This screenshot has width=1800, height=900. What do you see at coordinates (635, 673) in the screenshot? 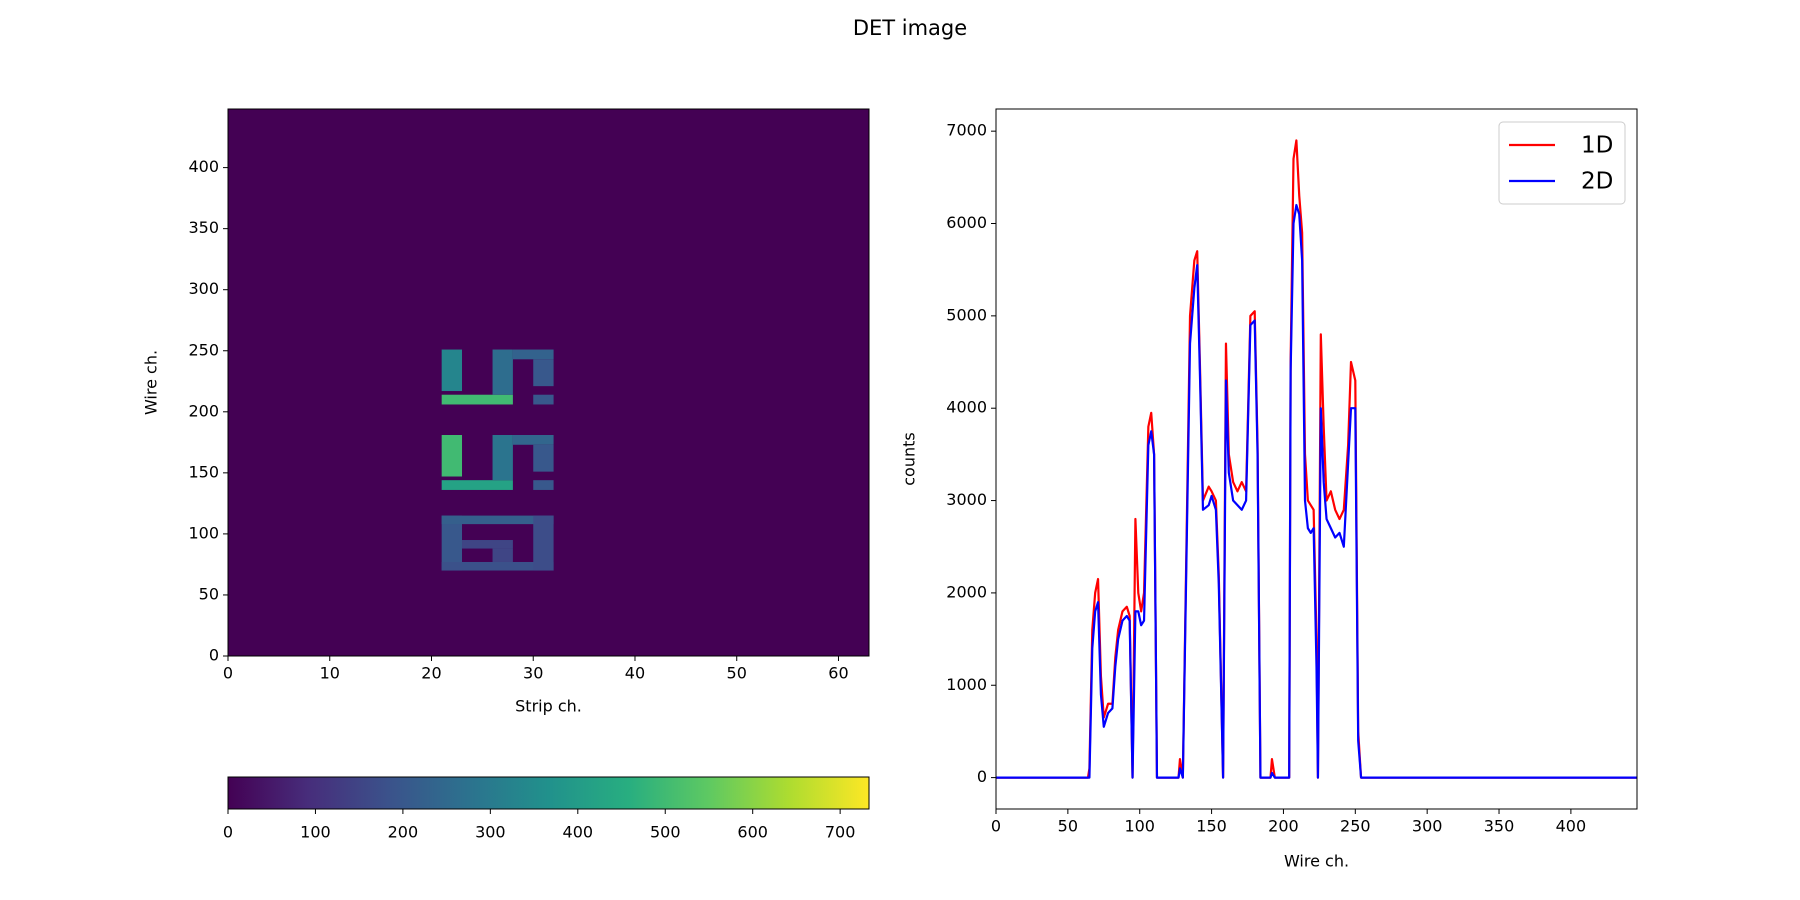
I see `x-tick-label: 40` at bounding box center [635, 673].